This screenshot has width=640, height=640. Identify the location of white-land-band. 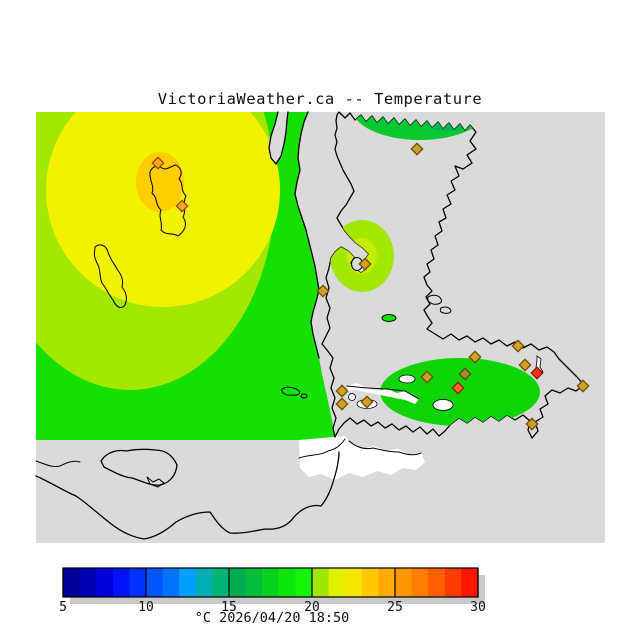
(362, 458).